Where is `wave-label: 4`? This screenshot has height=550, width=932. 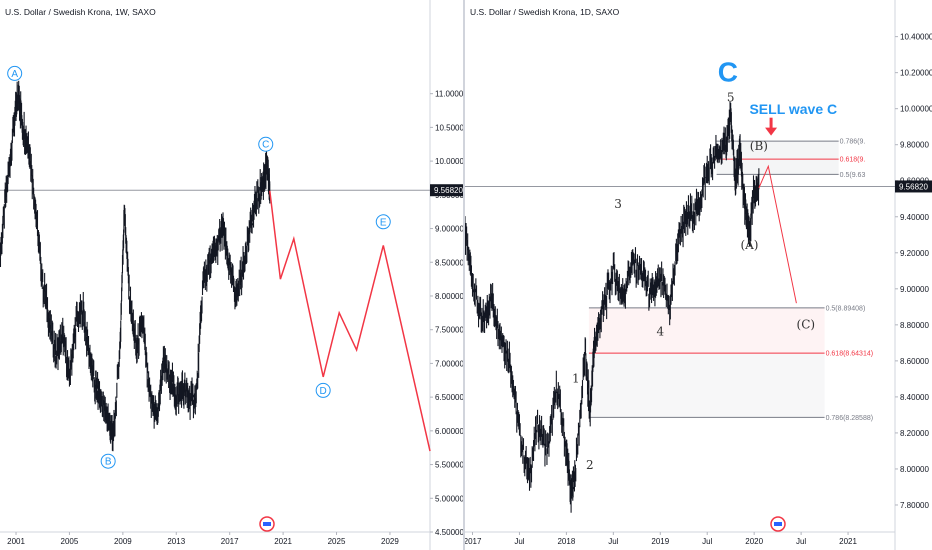
wave-label: 4 is located at coordinates (660, 332).